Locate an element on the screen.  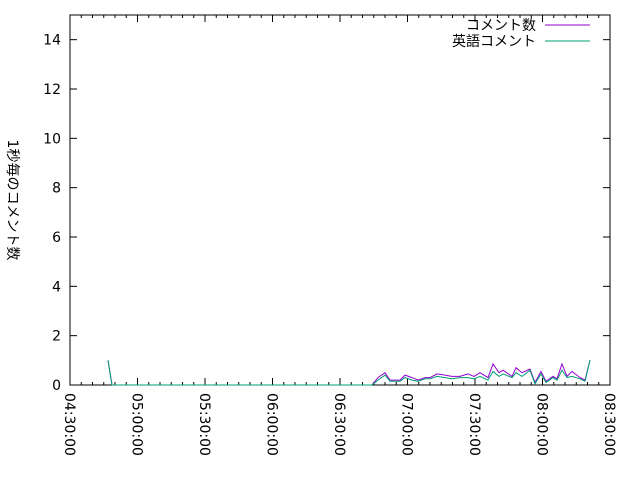
y-tick-label: 6 is located at coordinates (56, 238).